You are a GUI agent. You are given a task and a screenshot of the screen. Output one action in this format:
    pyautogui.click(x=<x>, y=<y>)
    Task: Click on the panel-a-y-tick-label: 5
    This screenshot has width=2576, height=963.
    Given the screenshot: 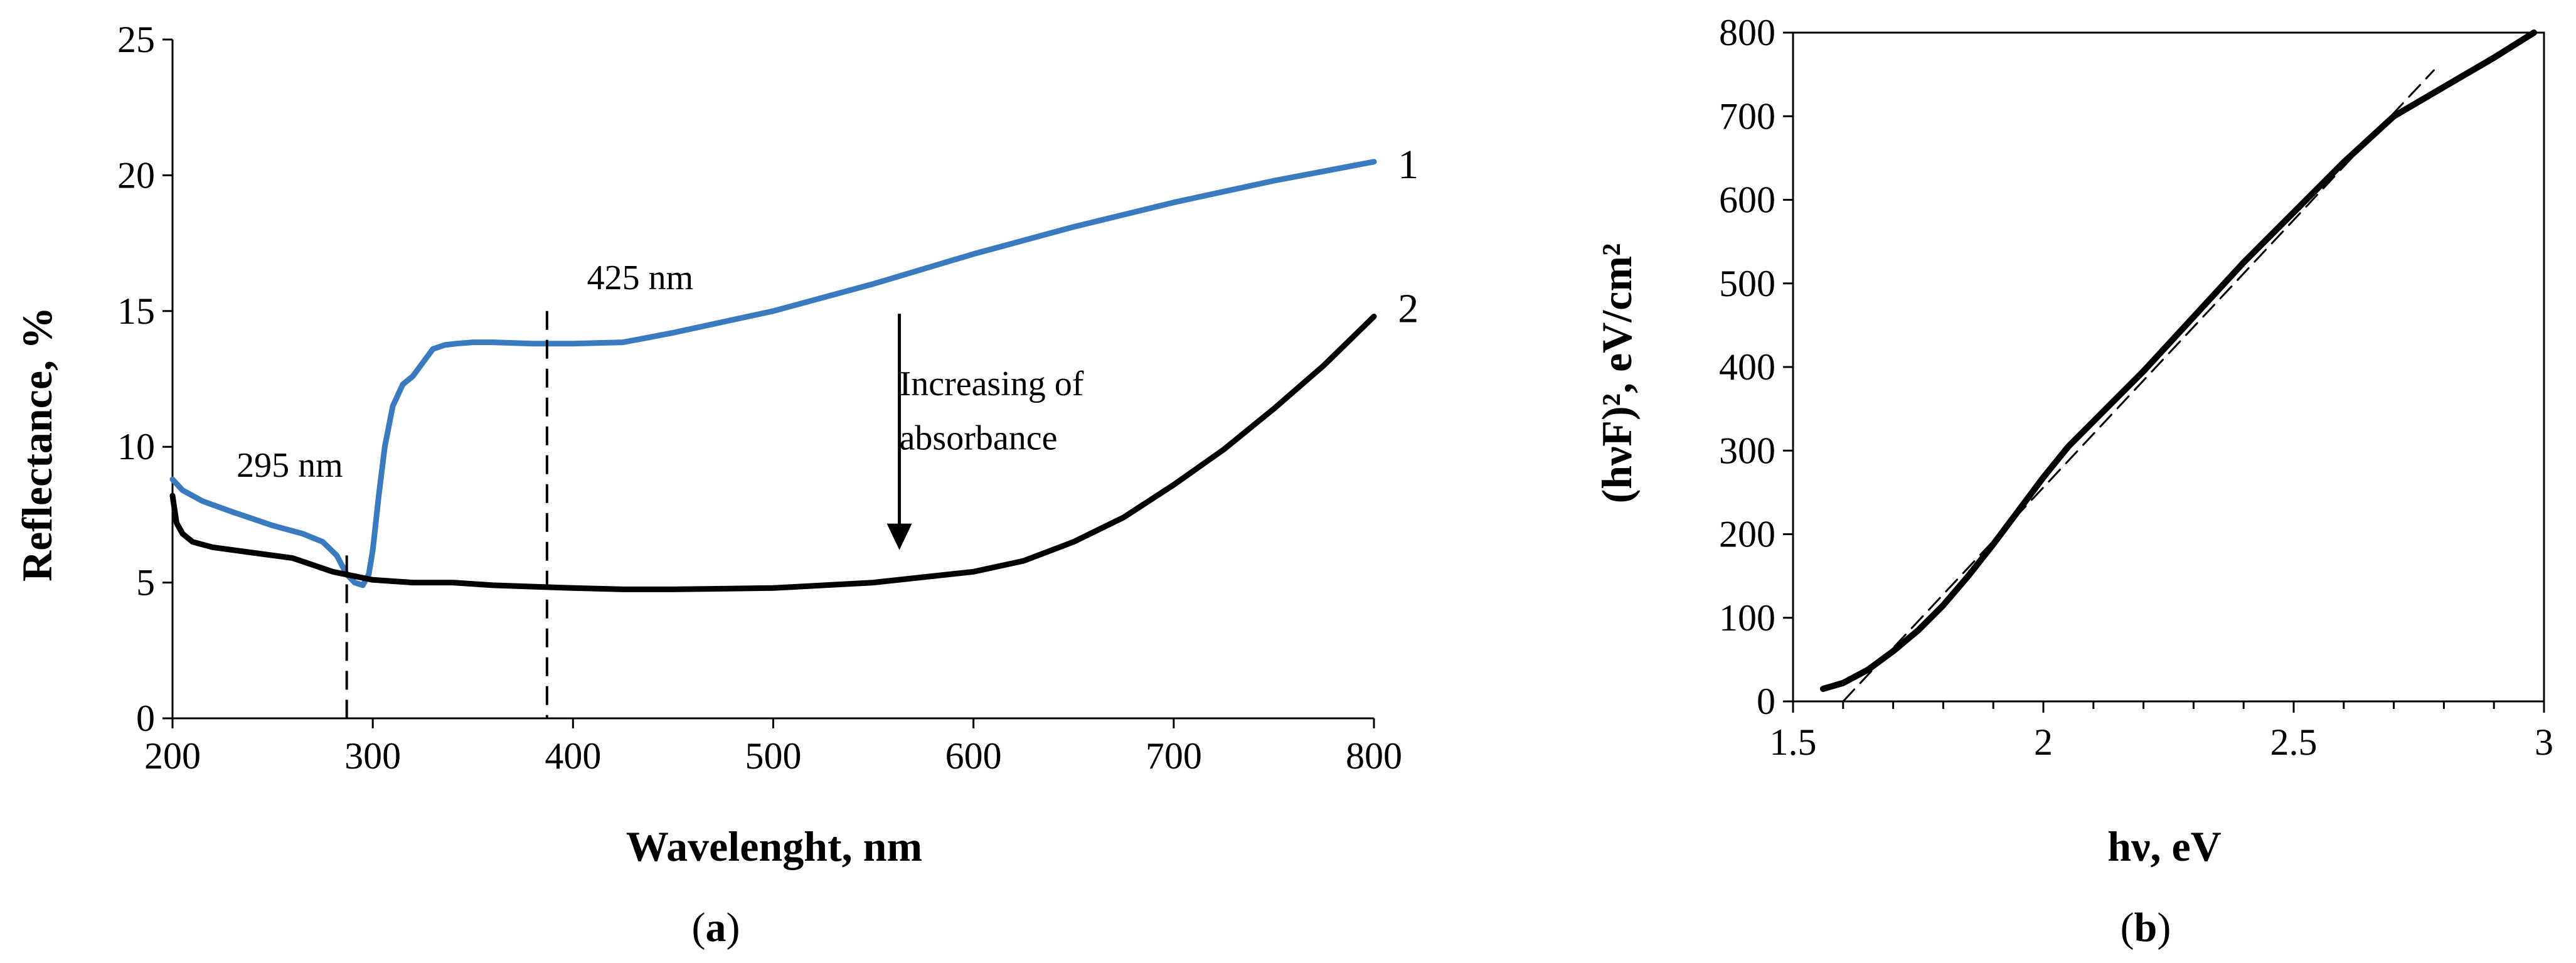 What is the action you would take?
    pyautogui.click(x=145, y=583)
    